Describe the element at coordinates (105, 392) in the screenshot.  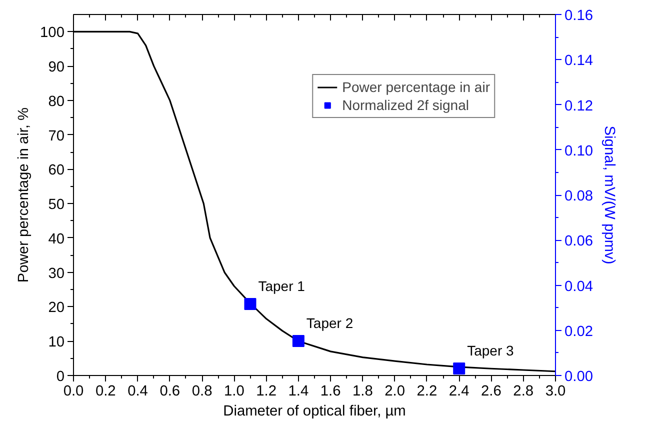
I see `x-tick-label: 0.2` at that location.